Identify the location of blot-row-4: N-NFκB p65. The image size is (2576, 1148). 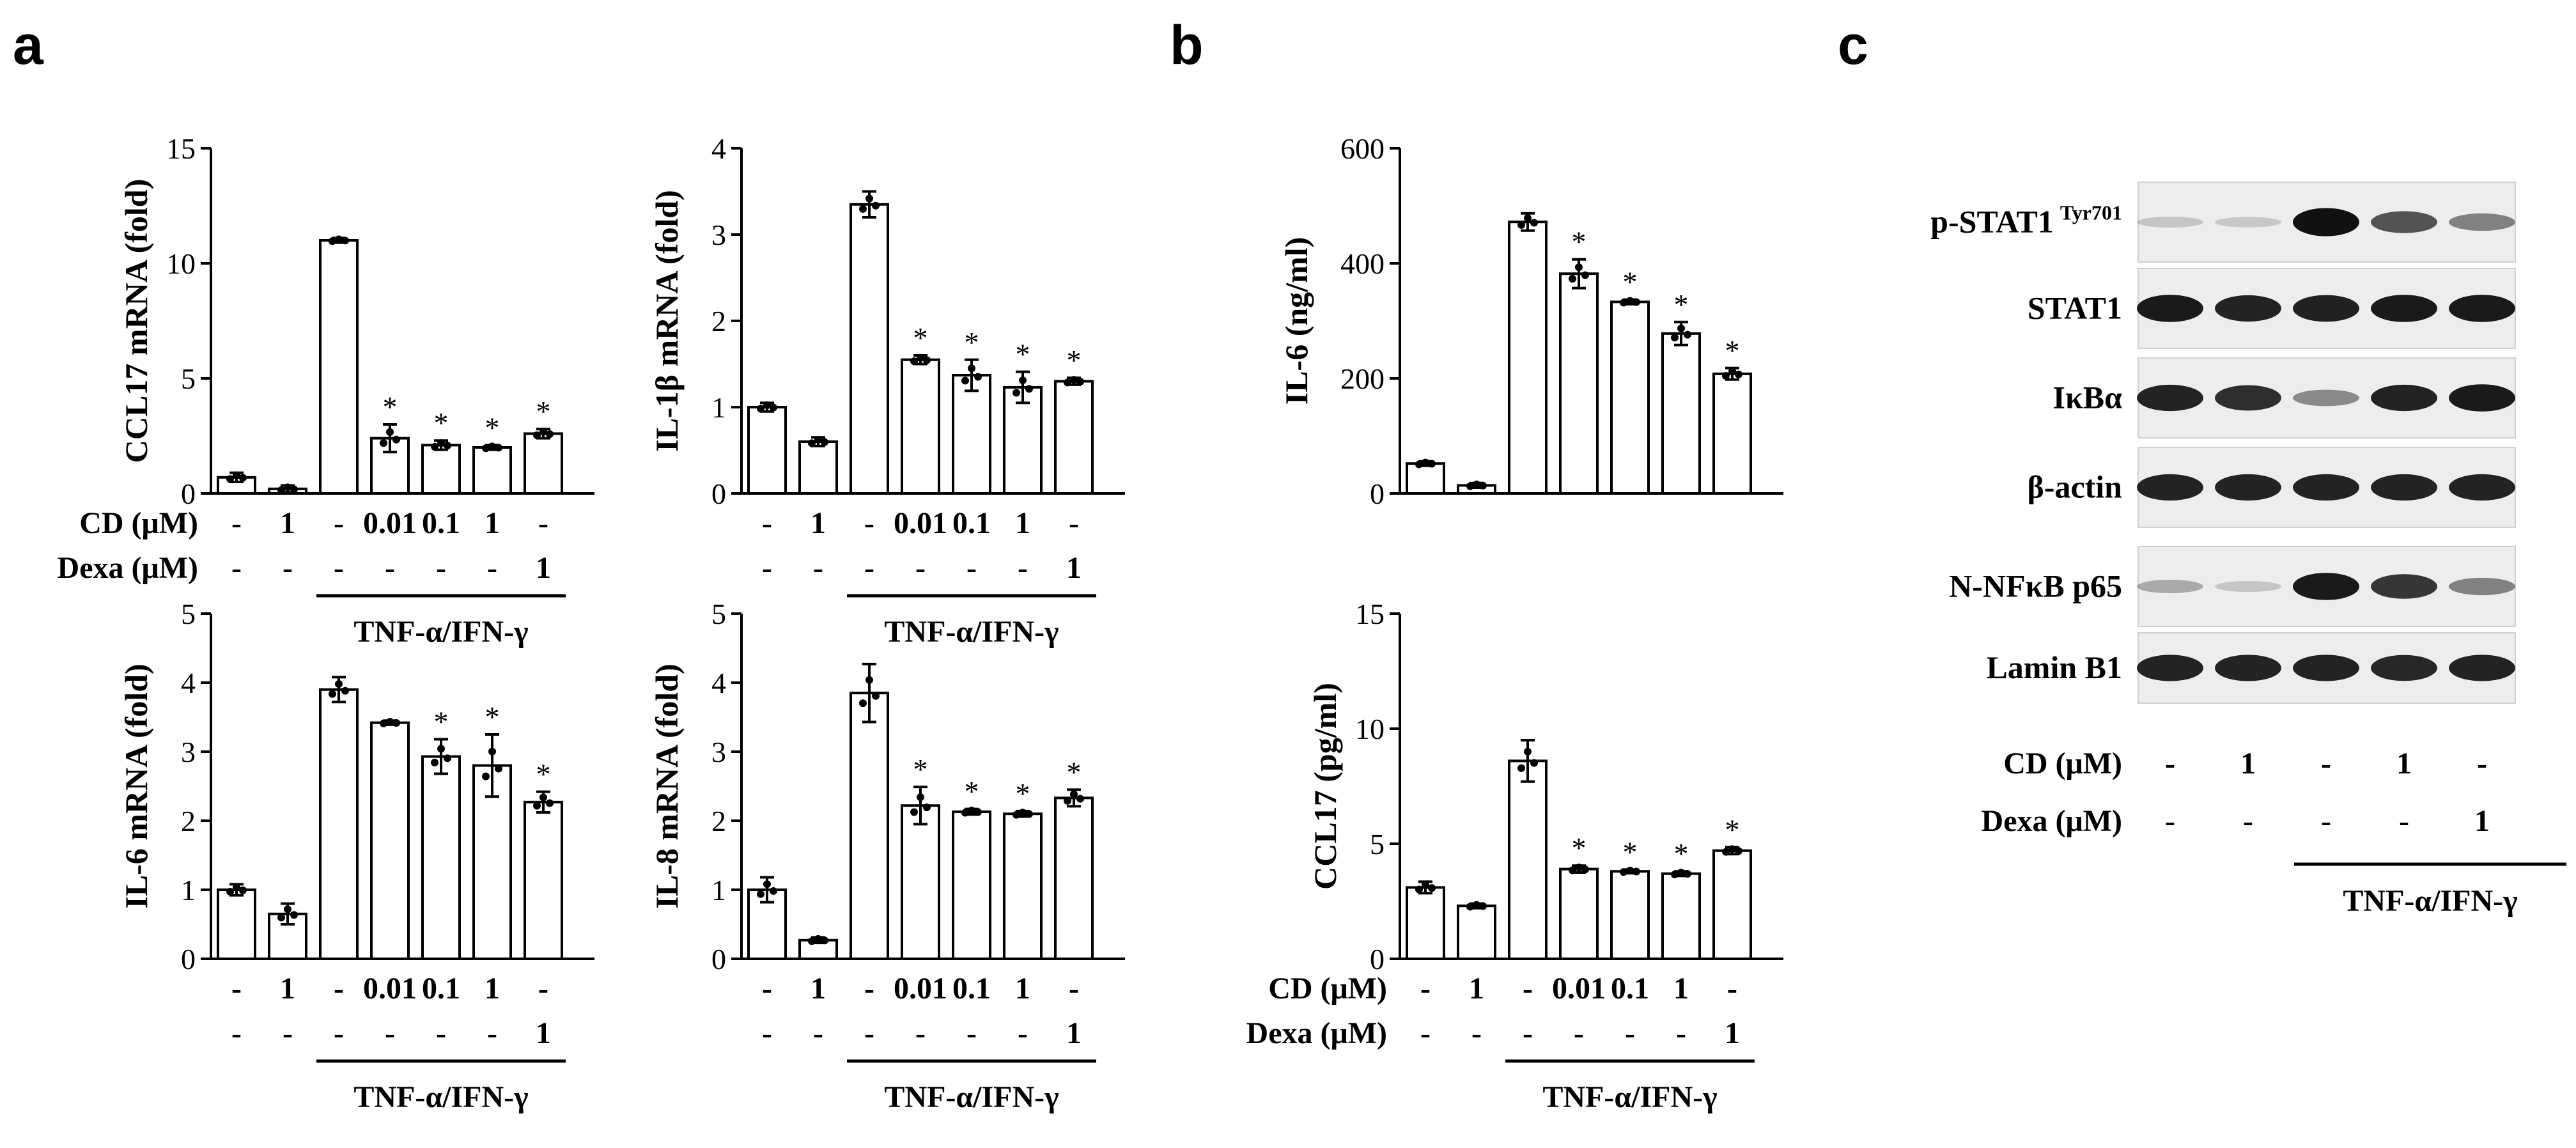
(2232, 586).